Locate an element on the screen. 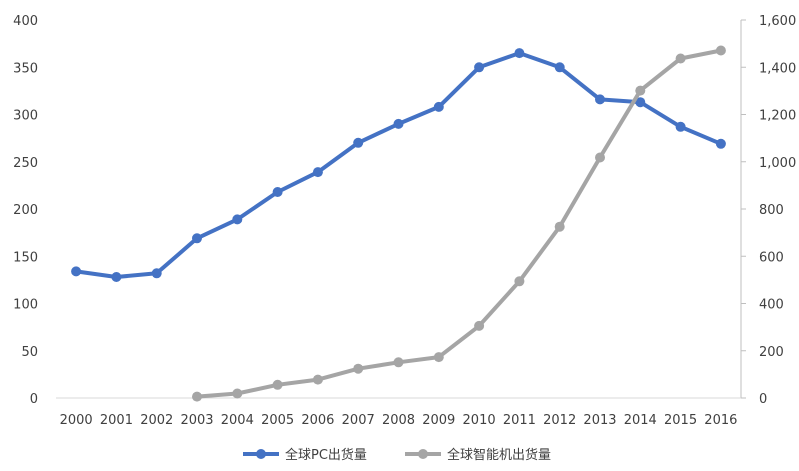 The width and height of the screenshot is (799, 471). legend-item: 全球智能机出货量 is located at coordinates (478, 455).